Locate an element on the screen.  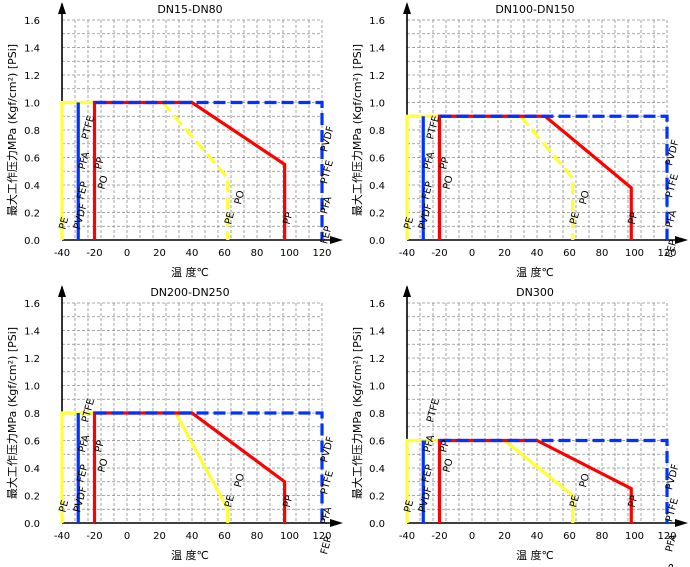
y-axis-arrow is located at coordinates (407, 291).